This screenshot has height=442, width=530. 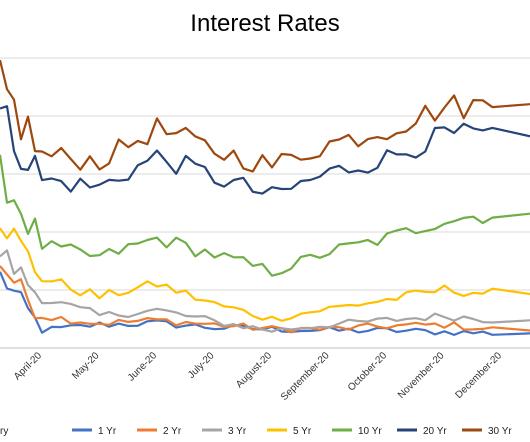 I want to click on x-tick-label: November-20, so click(x=421, y=375).